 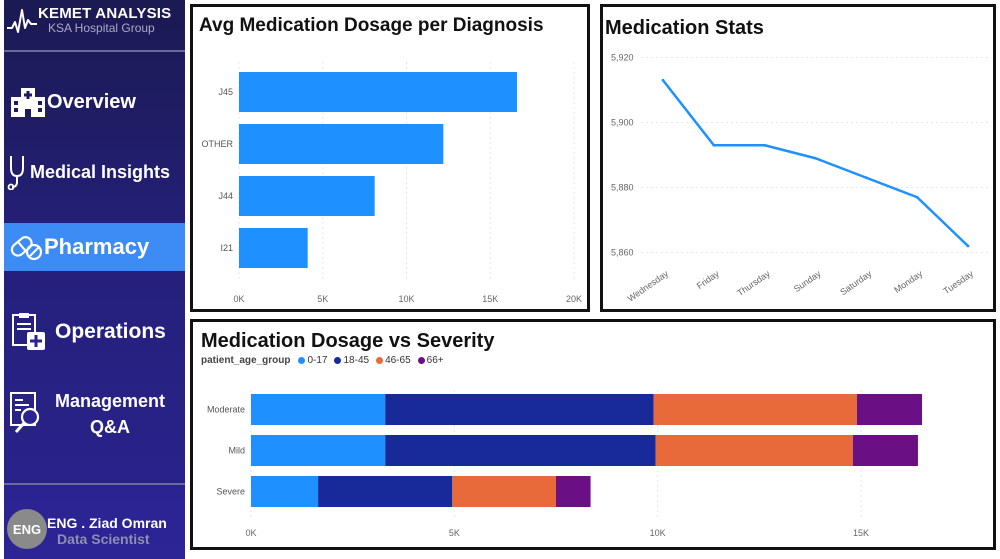 I want to click on x-tick-label: Sunday, so click(x=807, y=281).